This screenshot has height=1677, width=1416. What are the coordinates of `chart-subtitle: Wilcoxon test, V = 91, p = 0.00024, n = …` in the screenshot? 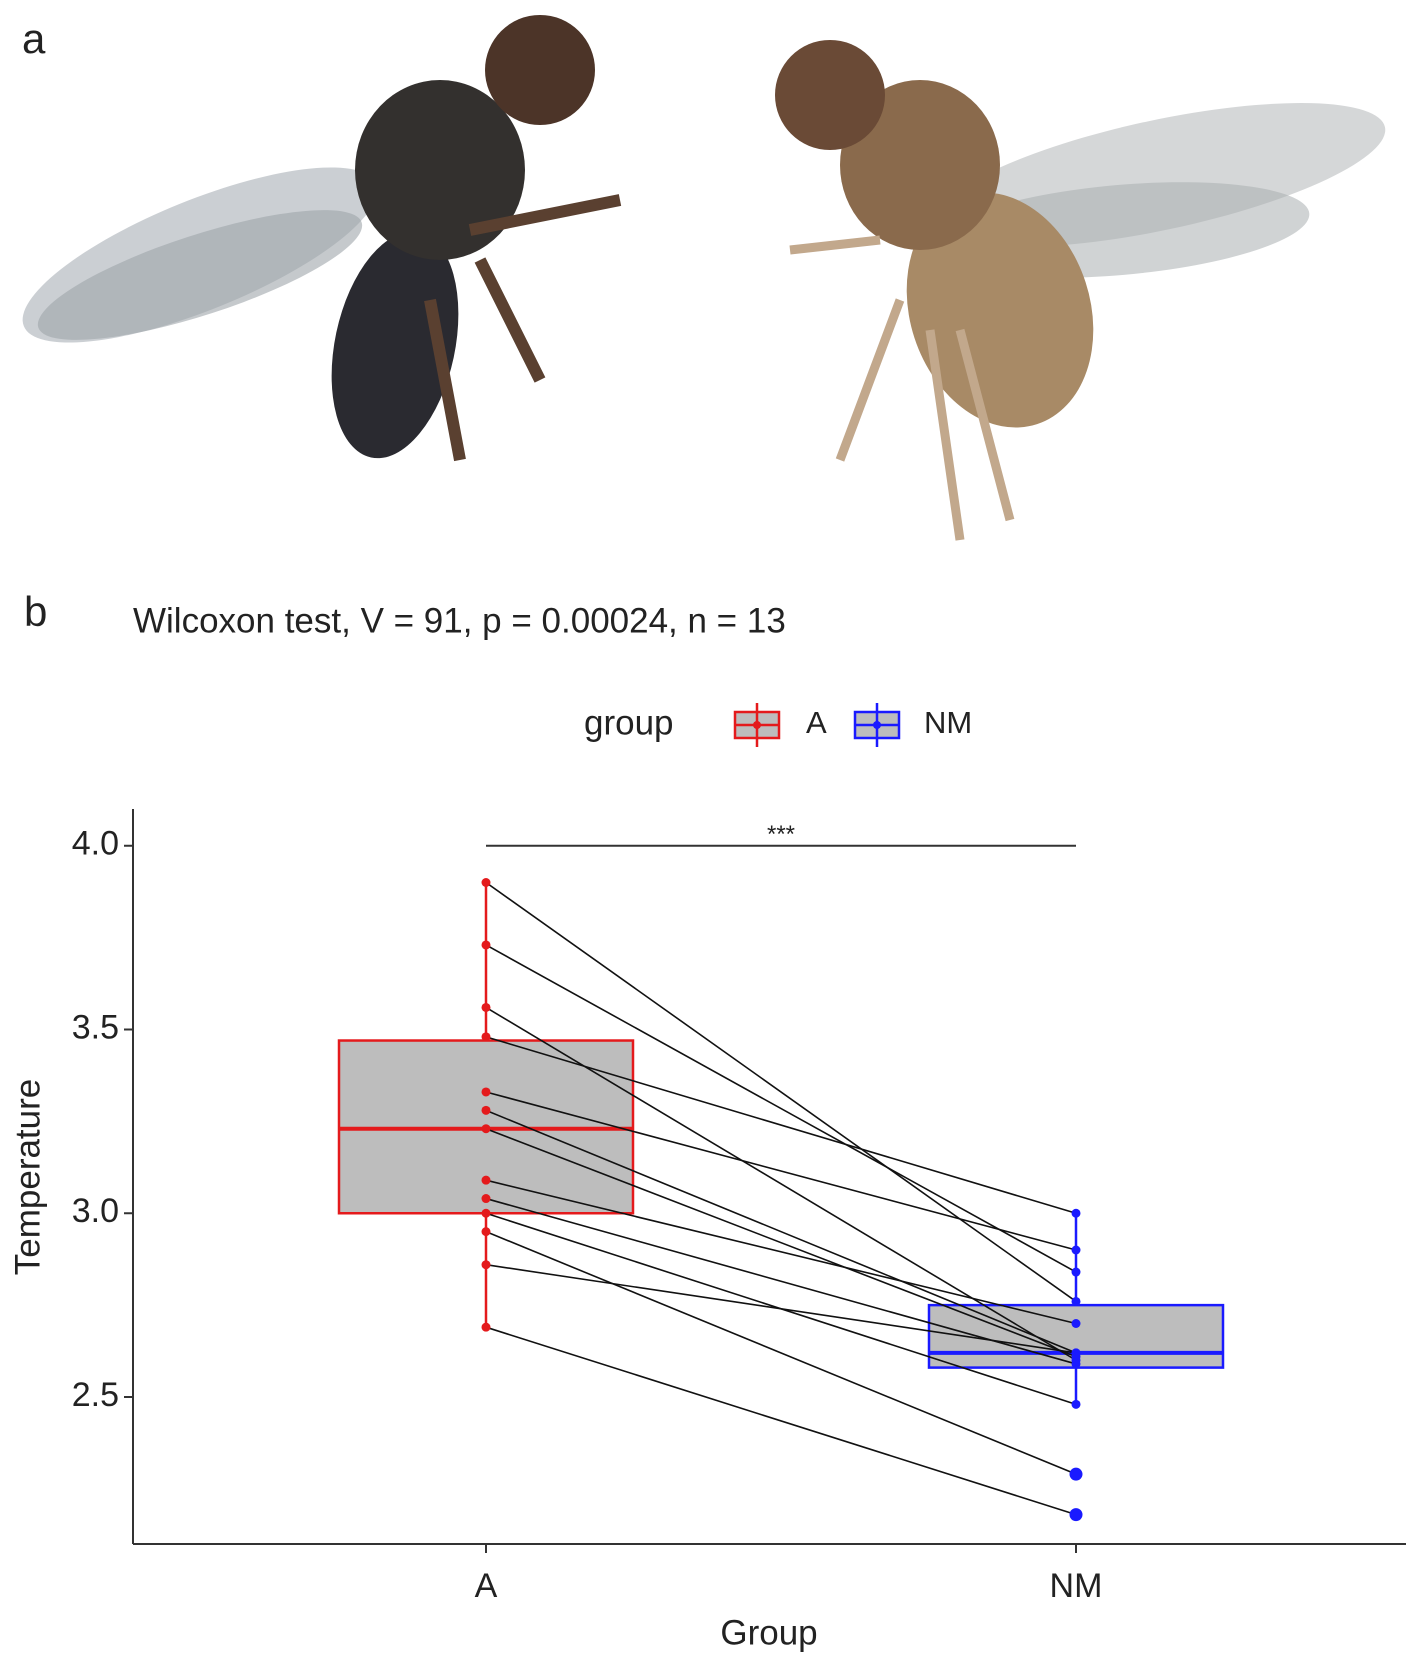 It's located at (459, 620).